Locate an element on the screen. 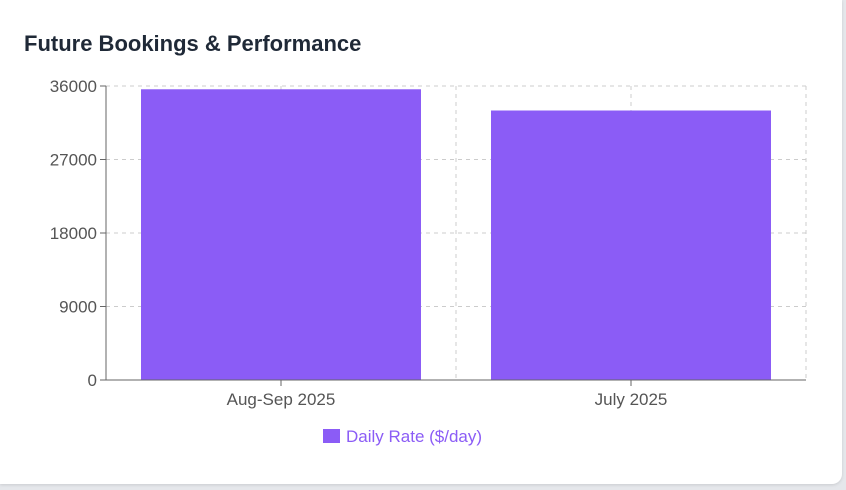  legend-swatch is located at coordinates (331, 436).